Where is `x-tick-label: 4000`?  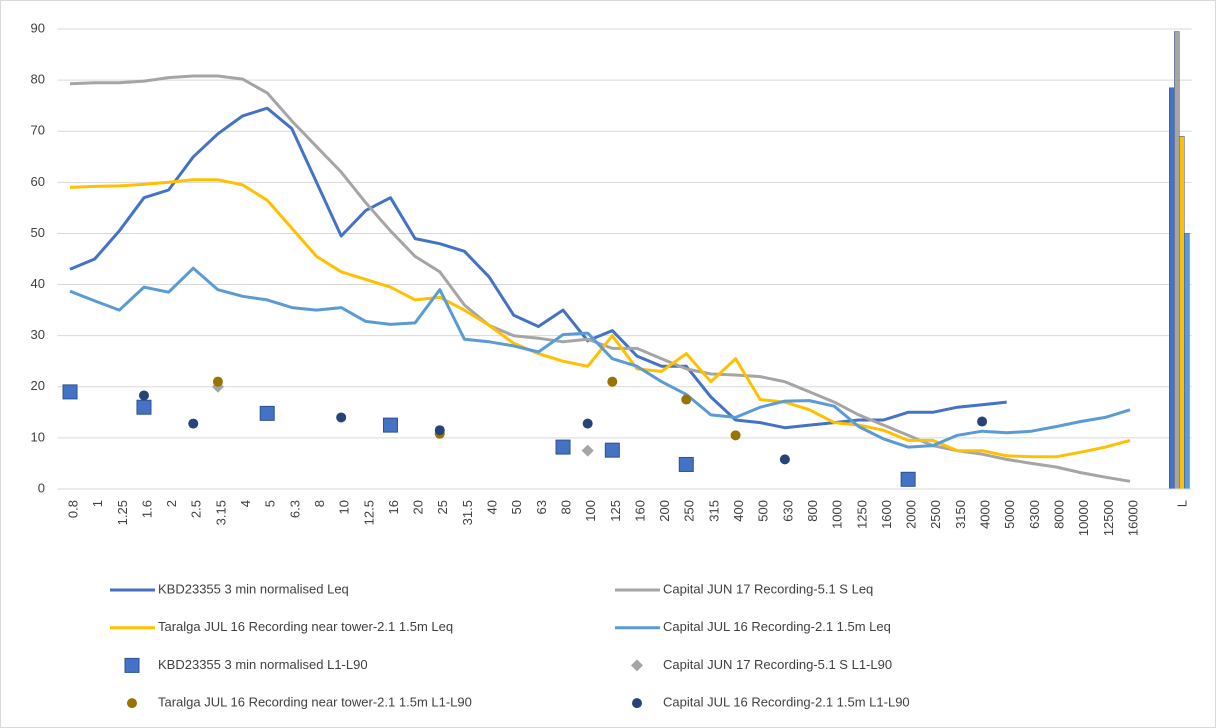 x-tick-label: 4000 is located at coordinates (985, 514).